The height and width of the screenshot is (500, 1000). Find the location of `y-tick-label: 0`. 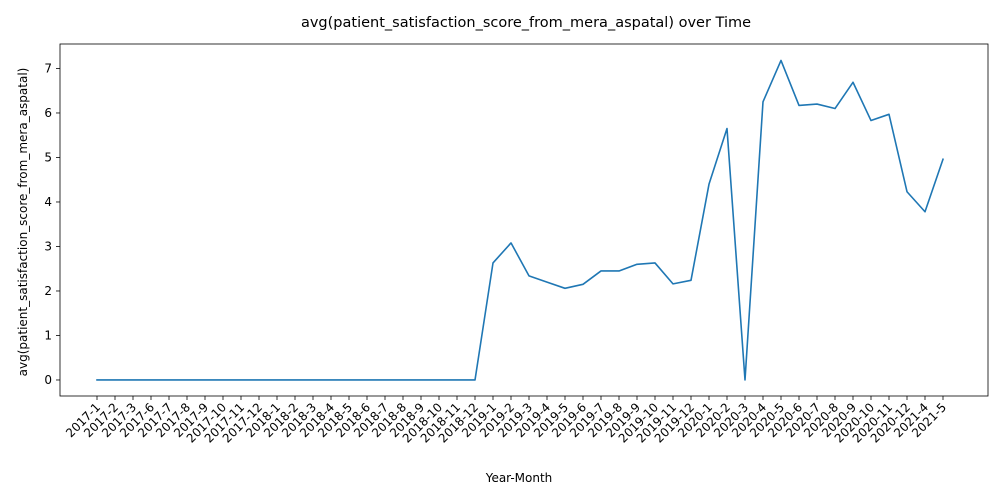

y-tick-label: 0 is located at coordinates (48, 380).